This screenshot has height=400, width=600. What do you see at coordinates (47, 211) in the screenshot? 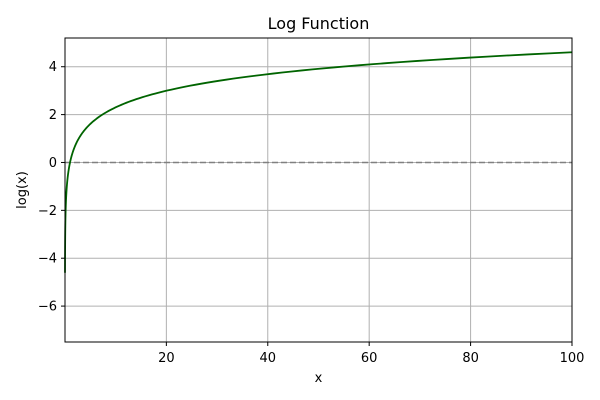
I see `y-tick-label: −2` at bounding box center [47, 211].